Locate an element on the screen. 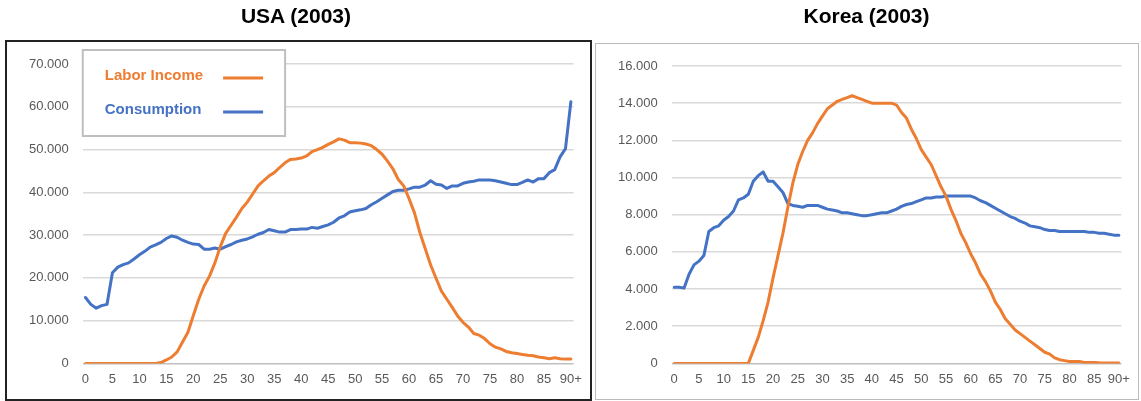  y-tick-label: 12.000 is located at coordinates (638, 139).